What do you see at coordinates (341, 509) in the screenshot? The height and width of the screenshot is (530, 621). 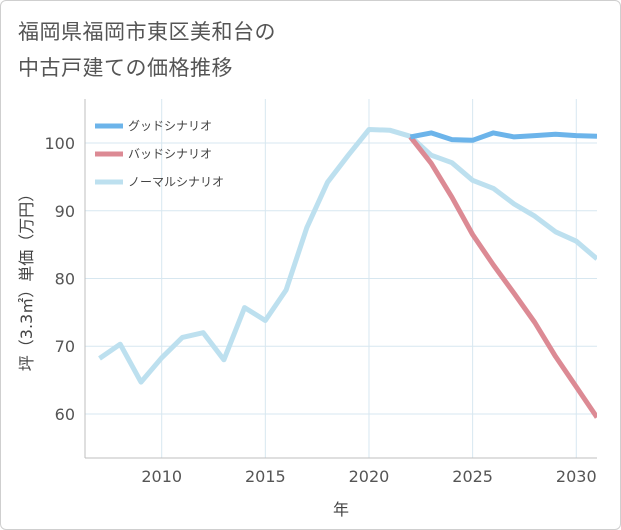 I see `x-axis-label: 年` at bounding box center [341, 509].